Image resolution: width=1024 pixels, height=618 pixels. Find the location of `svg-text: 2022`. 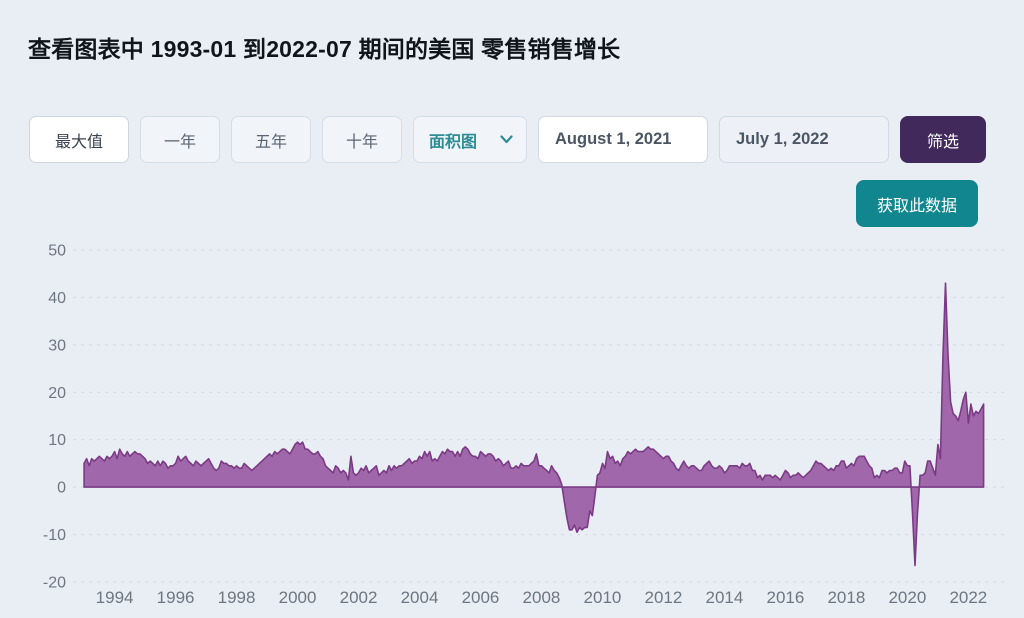

svg-text: 2022 is located at coordinates (968, 597).